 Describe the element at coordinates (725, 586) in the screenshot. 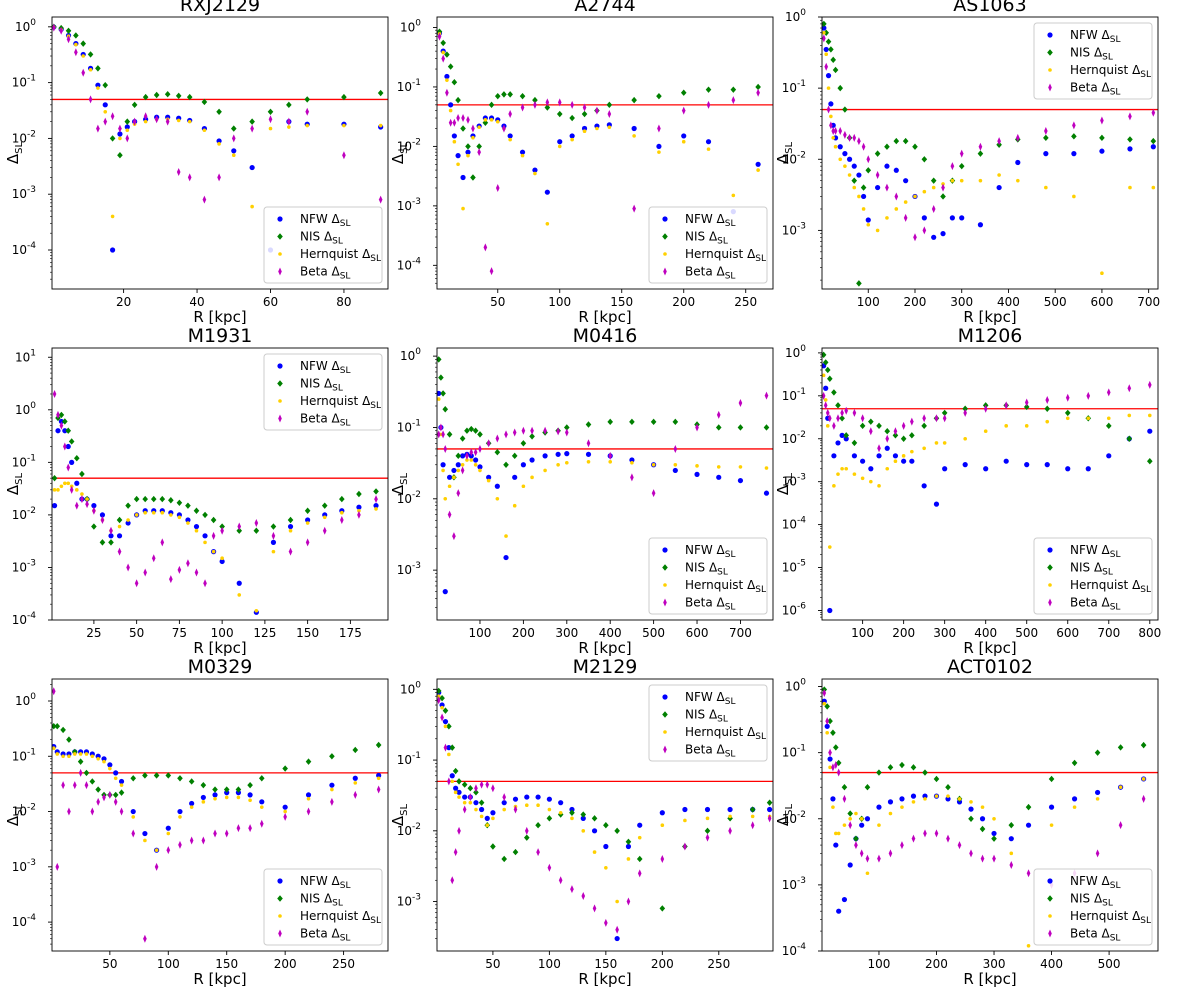

I see `legend-label-hernquist: Hernquist ΔSL` at that location.